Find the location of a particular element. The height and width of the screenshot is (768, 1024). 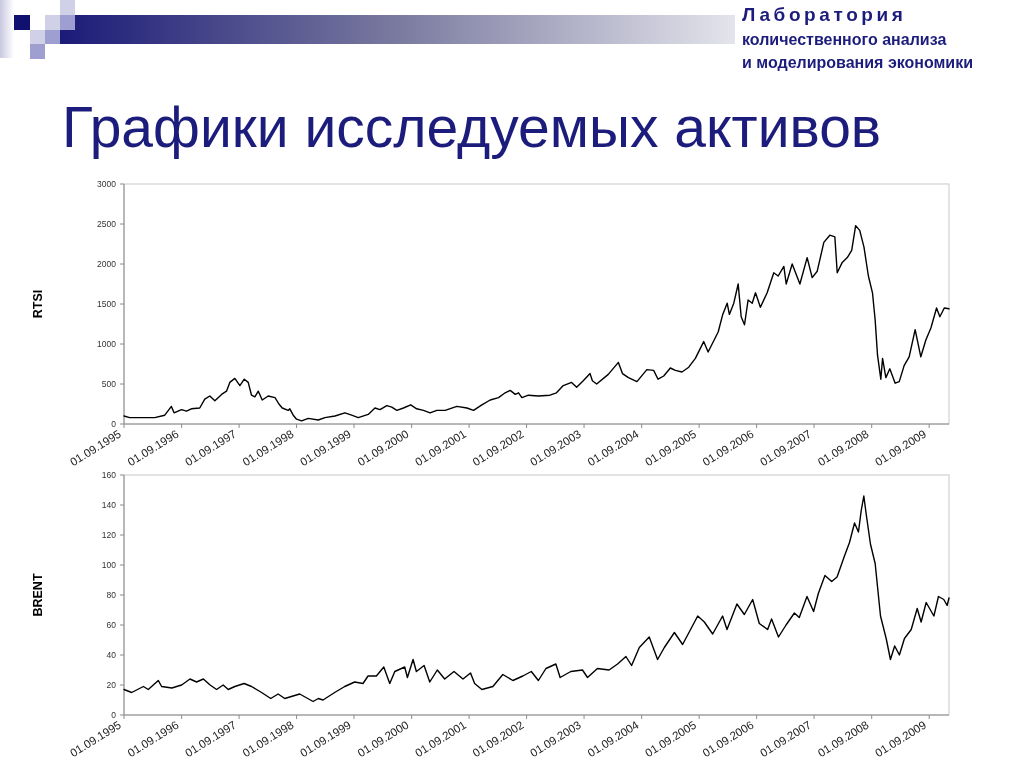

y-tick-label: 1500 is located at coordinates (107, 303).